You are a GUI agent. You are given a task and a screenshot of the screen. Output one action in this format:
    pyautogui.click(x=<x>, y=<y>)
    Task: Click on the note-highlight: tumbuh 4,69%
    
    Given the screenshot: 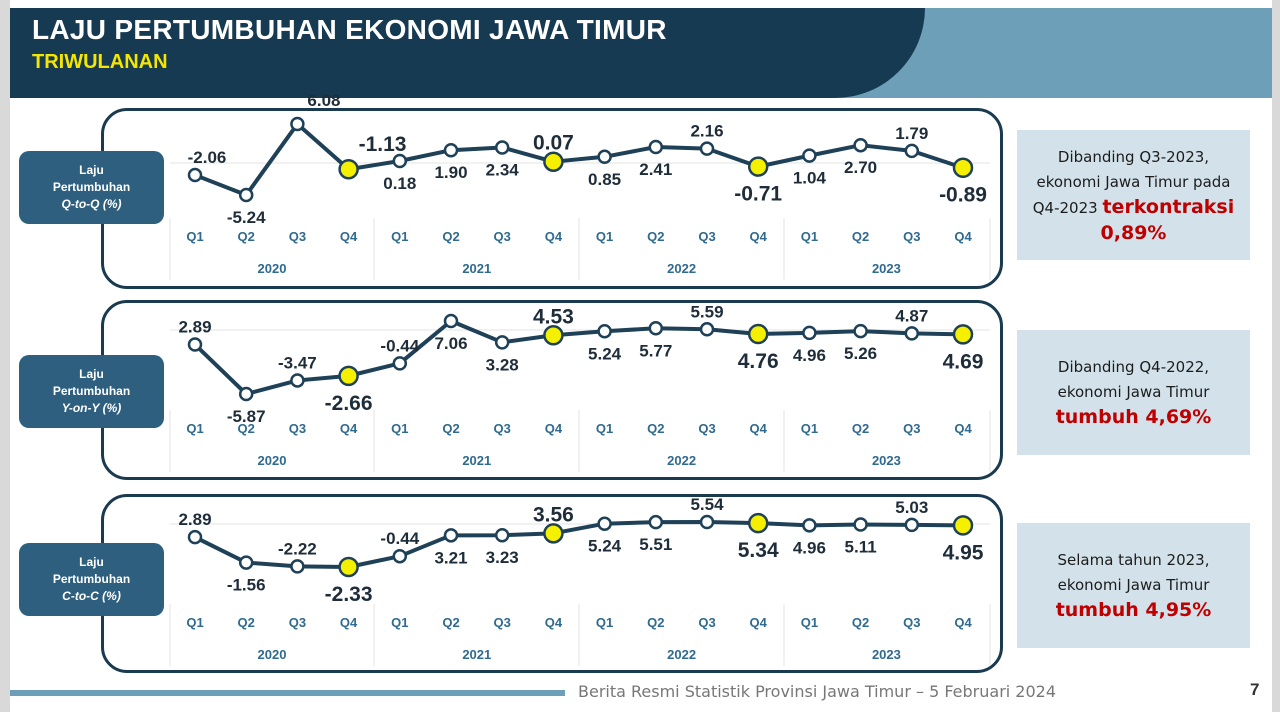 What is the action you would take?
    pyautogui.click(x=1133, y=417)
    